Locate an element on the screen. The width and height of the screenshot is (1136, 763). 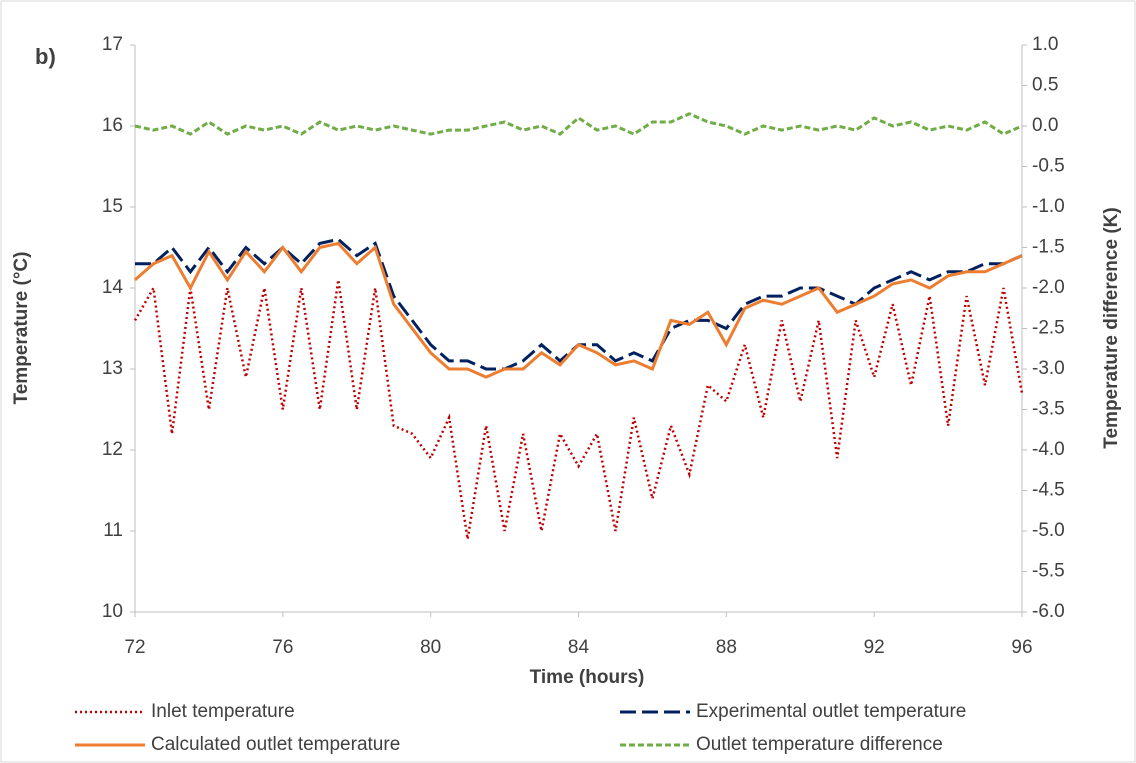
x-axis-title: Time (hours) is located at coordinates (587, 677).